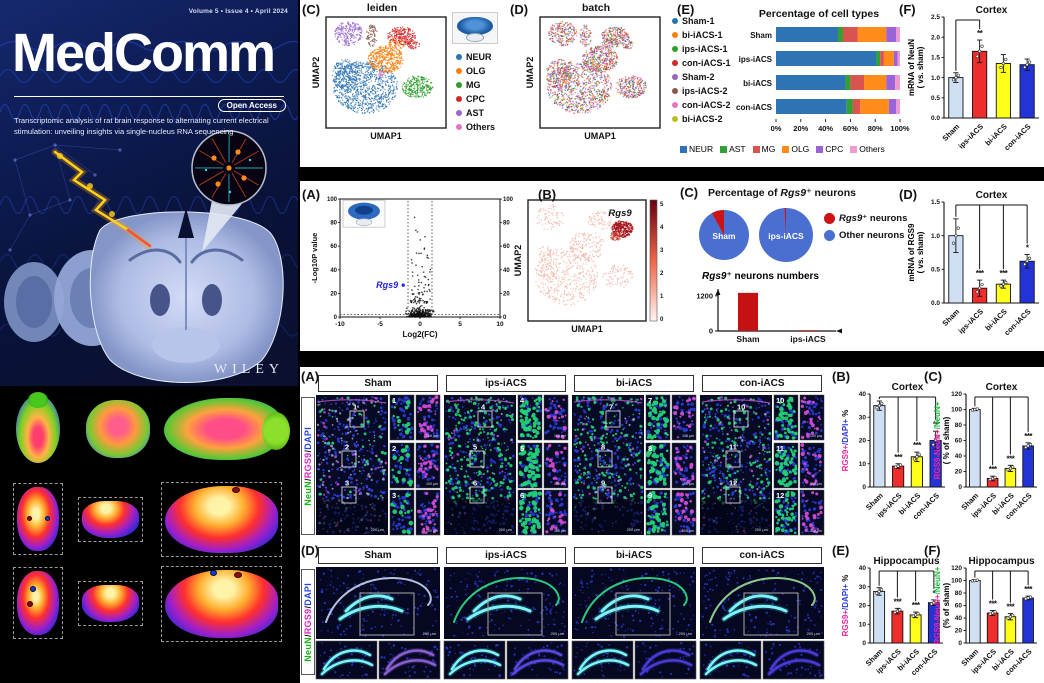 The width and height of the screenshot is (1044, 683). Describe the element at coordinates (590, 272) in the screenshot. I see `umap-rgs9-feature-plot: UMAP1 UMAP2 Rgs9 5 4 3 2 1 0` at that location.